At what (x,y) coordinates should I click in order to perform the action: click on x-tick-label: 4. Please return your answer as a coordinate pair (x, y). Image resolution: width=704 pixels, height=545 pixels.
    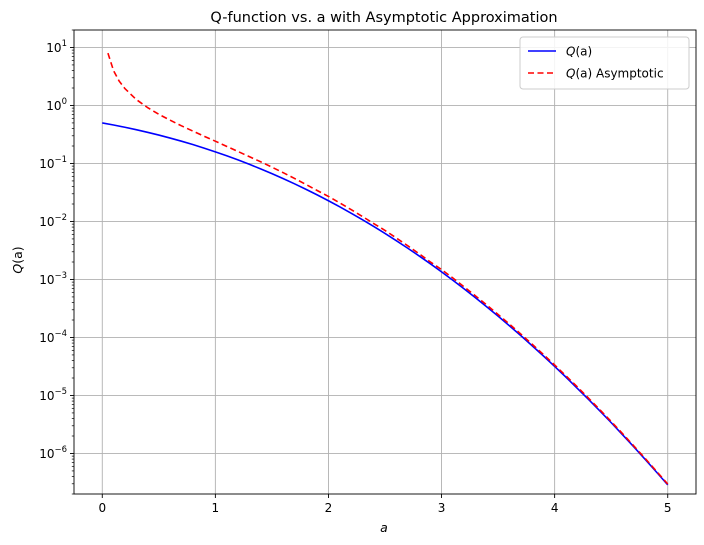
    Looking at the image, I should click on (555, 508).